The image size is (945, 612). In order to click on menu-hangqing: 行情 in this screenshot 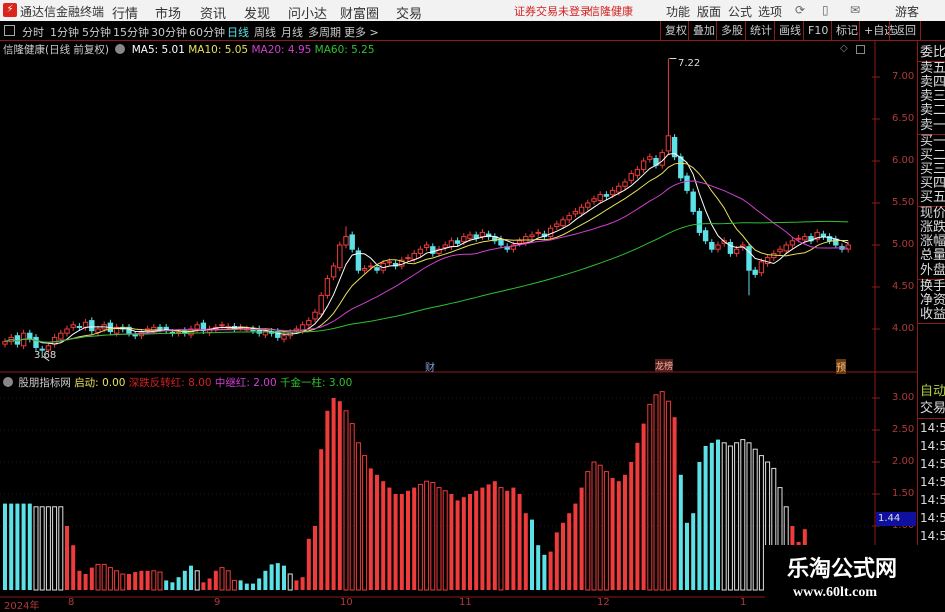, I will do `click(125, 14)`.